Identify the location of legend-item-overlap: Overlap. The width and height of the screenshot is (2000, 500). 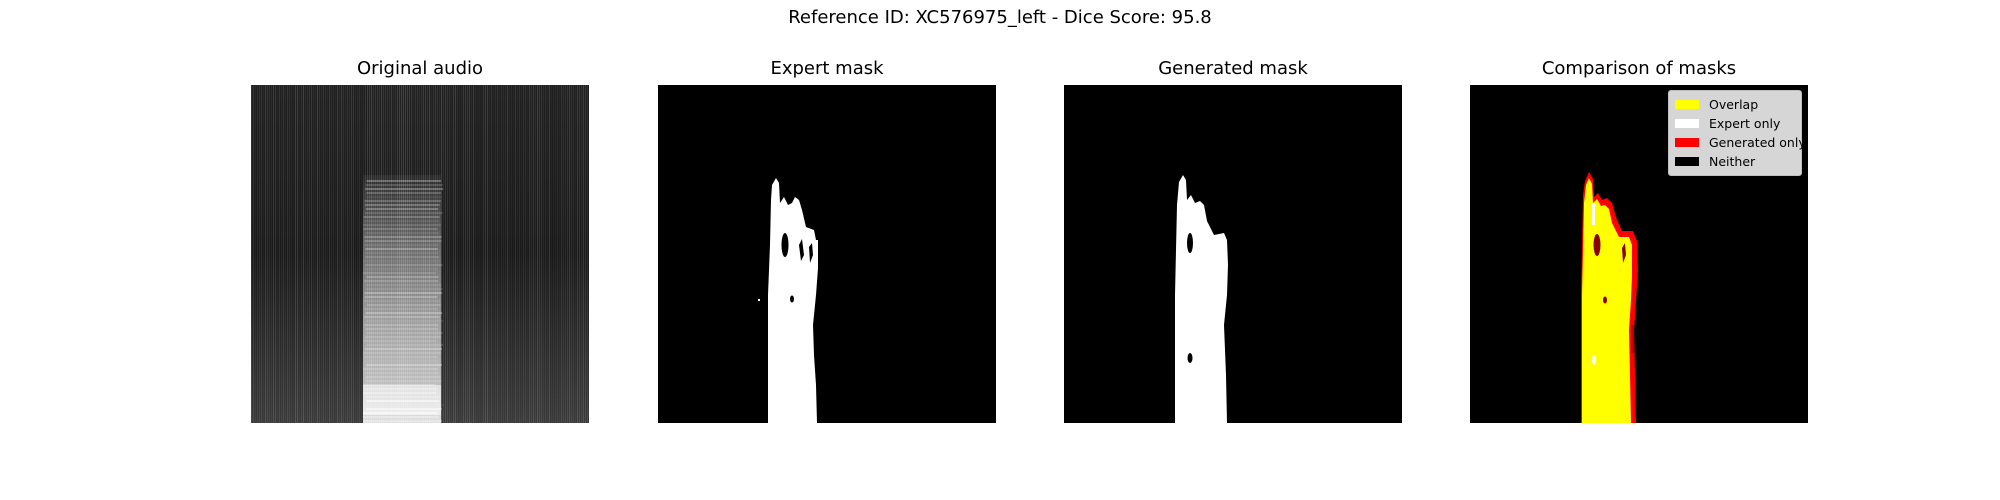
(1735, 104).